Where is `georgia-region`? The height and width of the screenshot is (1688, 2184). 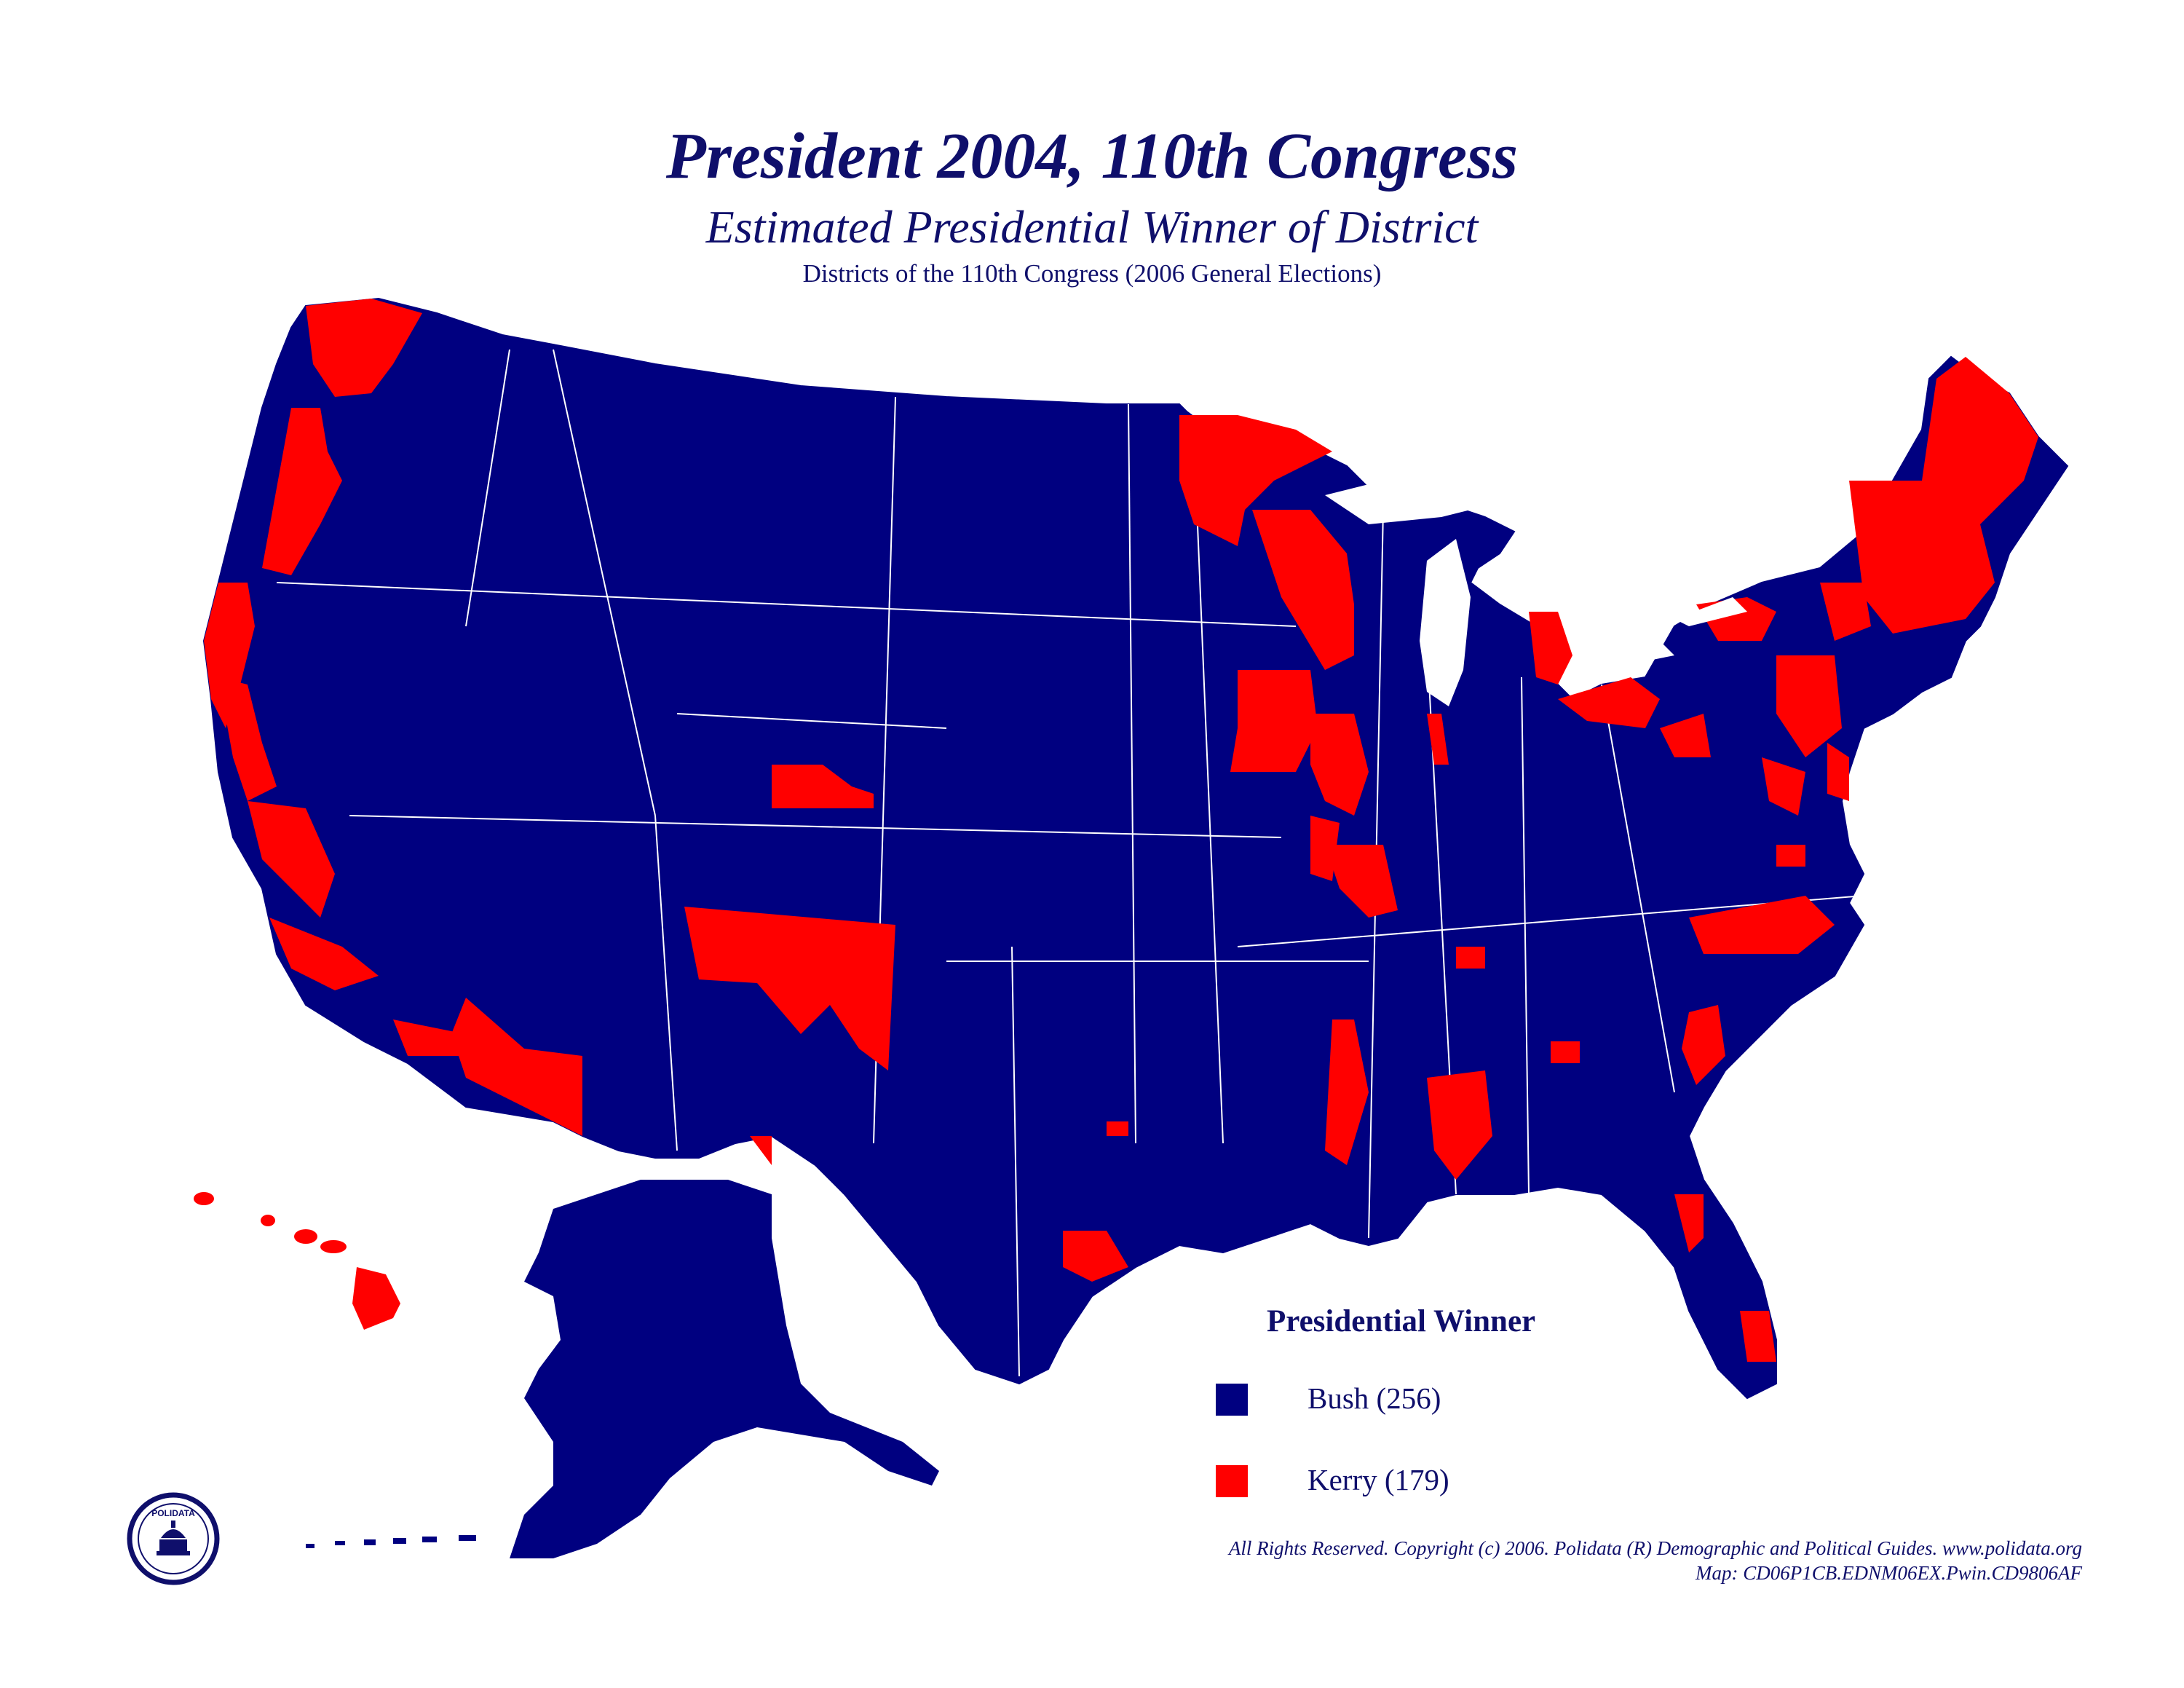
georgia-region is located at coordinates (1565, 1052).